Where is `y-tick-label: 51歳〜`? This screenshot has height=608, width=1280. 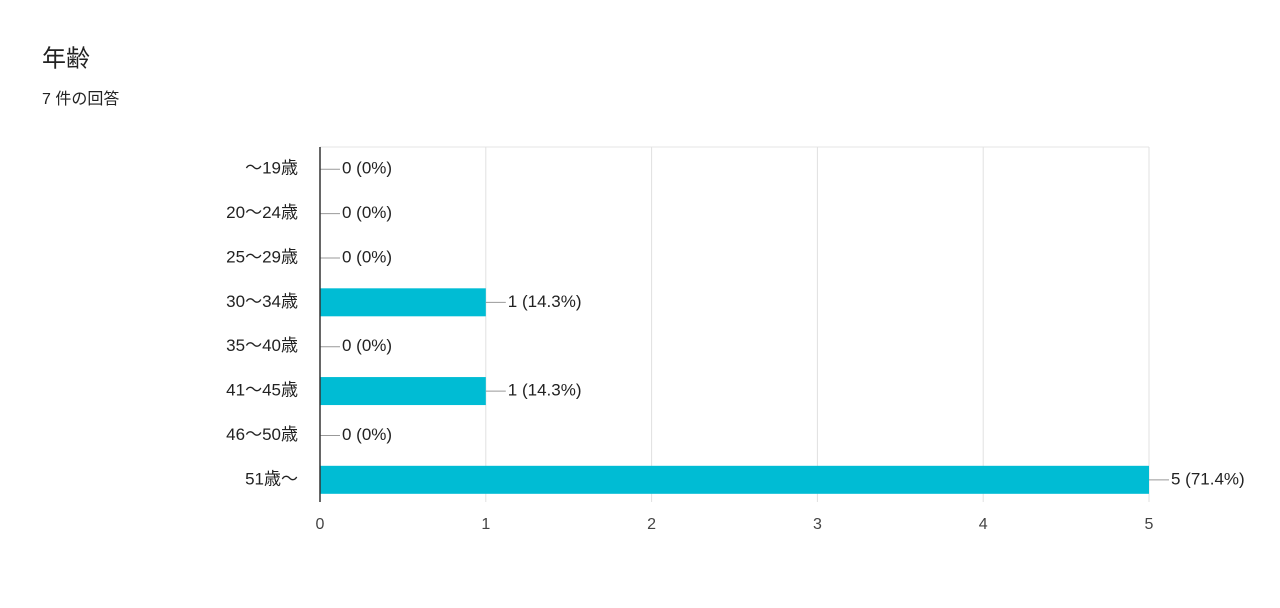 y-tick-label: 51歳〜 is located at coordinates (271, 478).